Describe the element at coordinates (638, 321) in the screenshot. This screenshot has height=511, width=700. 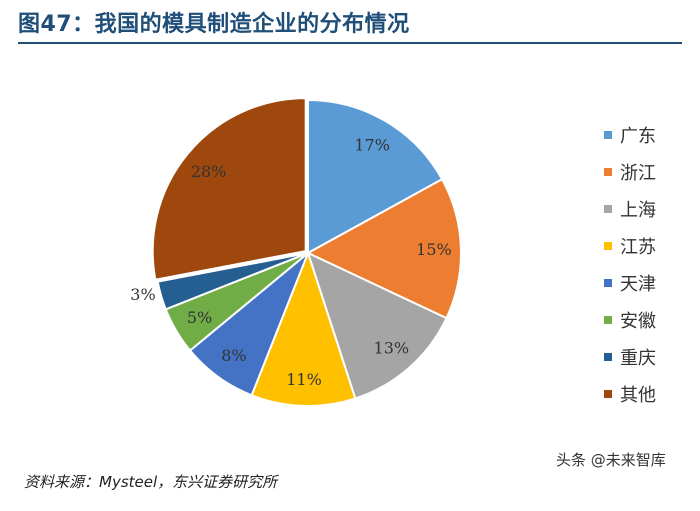
I see `legend-label: 安徽` at that location.